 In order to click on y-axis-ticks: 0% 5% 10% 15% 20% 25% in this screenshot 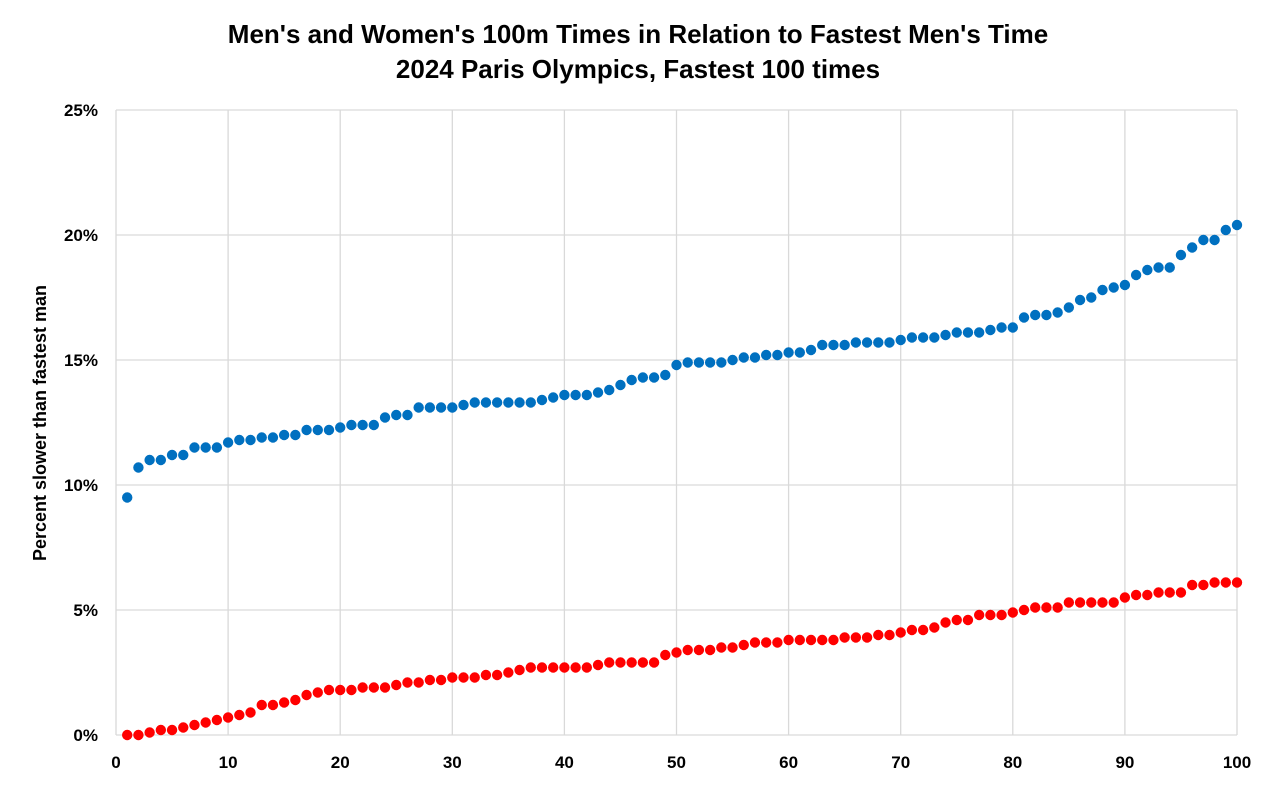, I will do `click(81, 423)`.